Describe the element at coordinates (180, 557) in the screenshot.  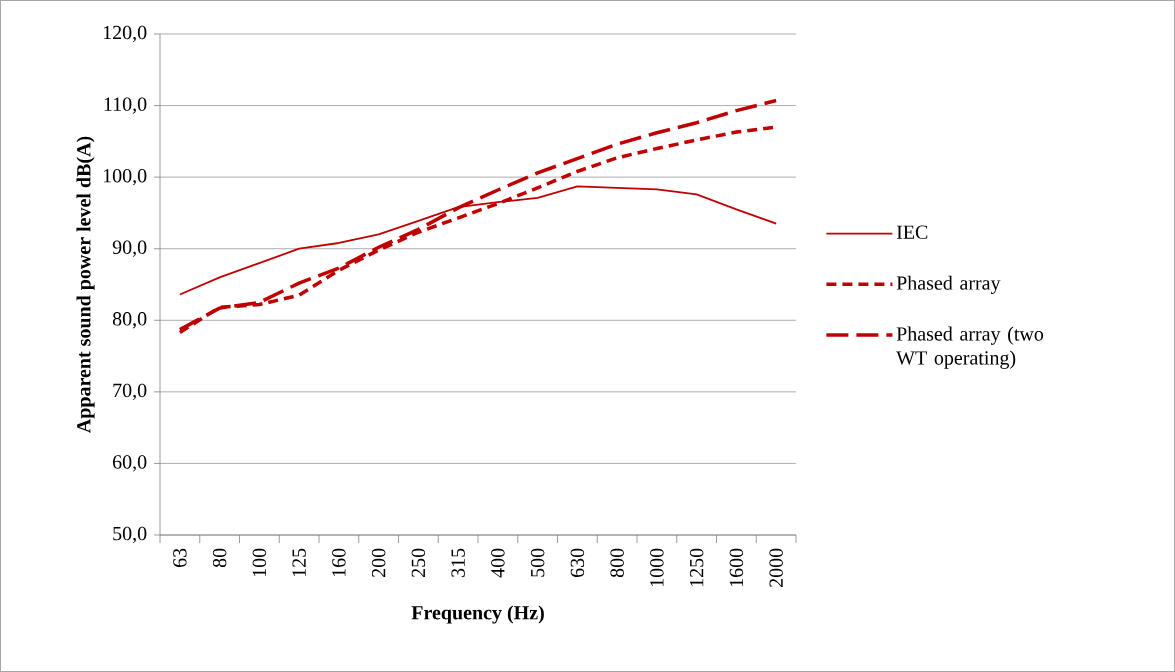
I see `x-tick-label: 63` at that location.